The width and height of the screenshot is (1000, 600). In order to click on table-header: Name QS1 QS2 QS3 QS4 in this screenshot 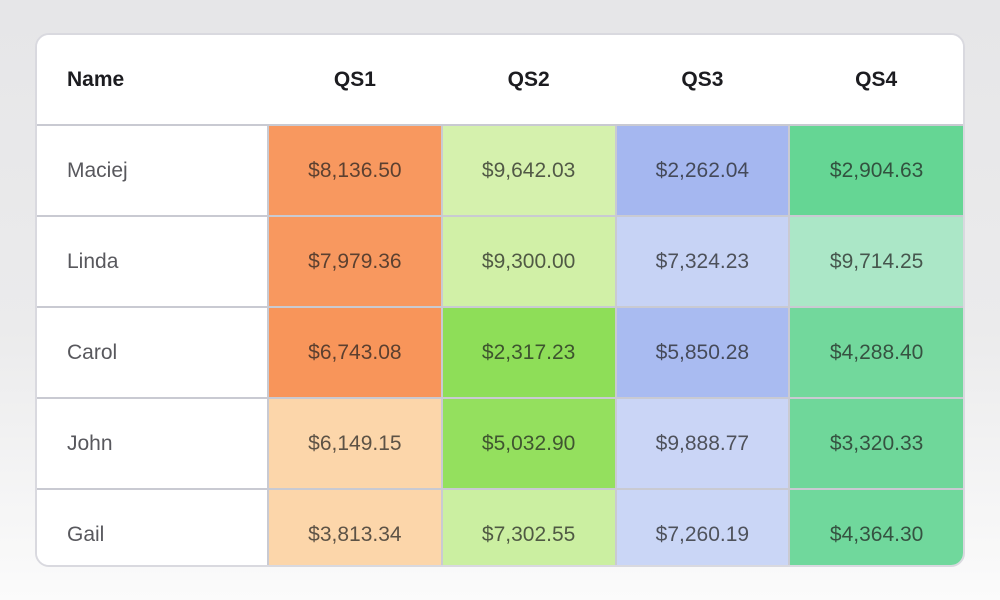, I will do `click(500, 80)`.